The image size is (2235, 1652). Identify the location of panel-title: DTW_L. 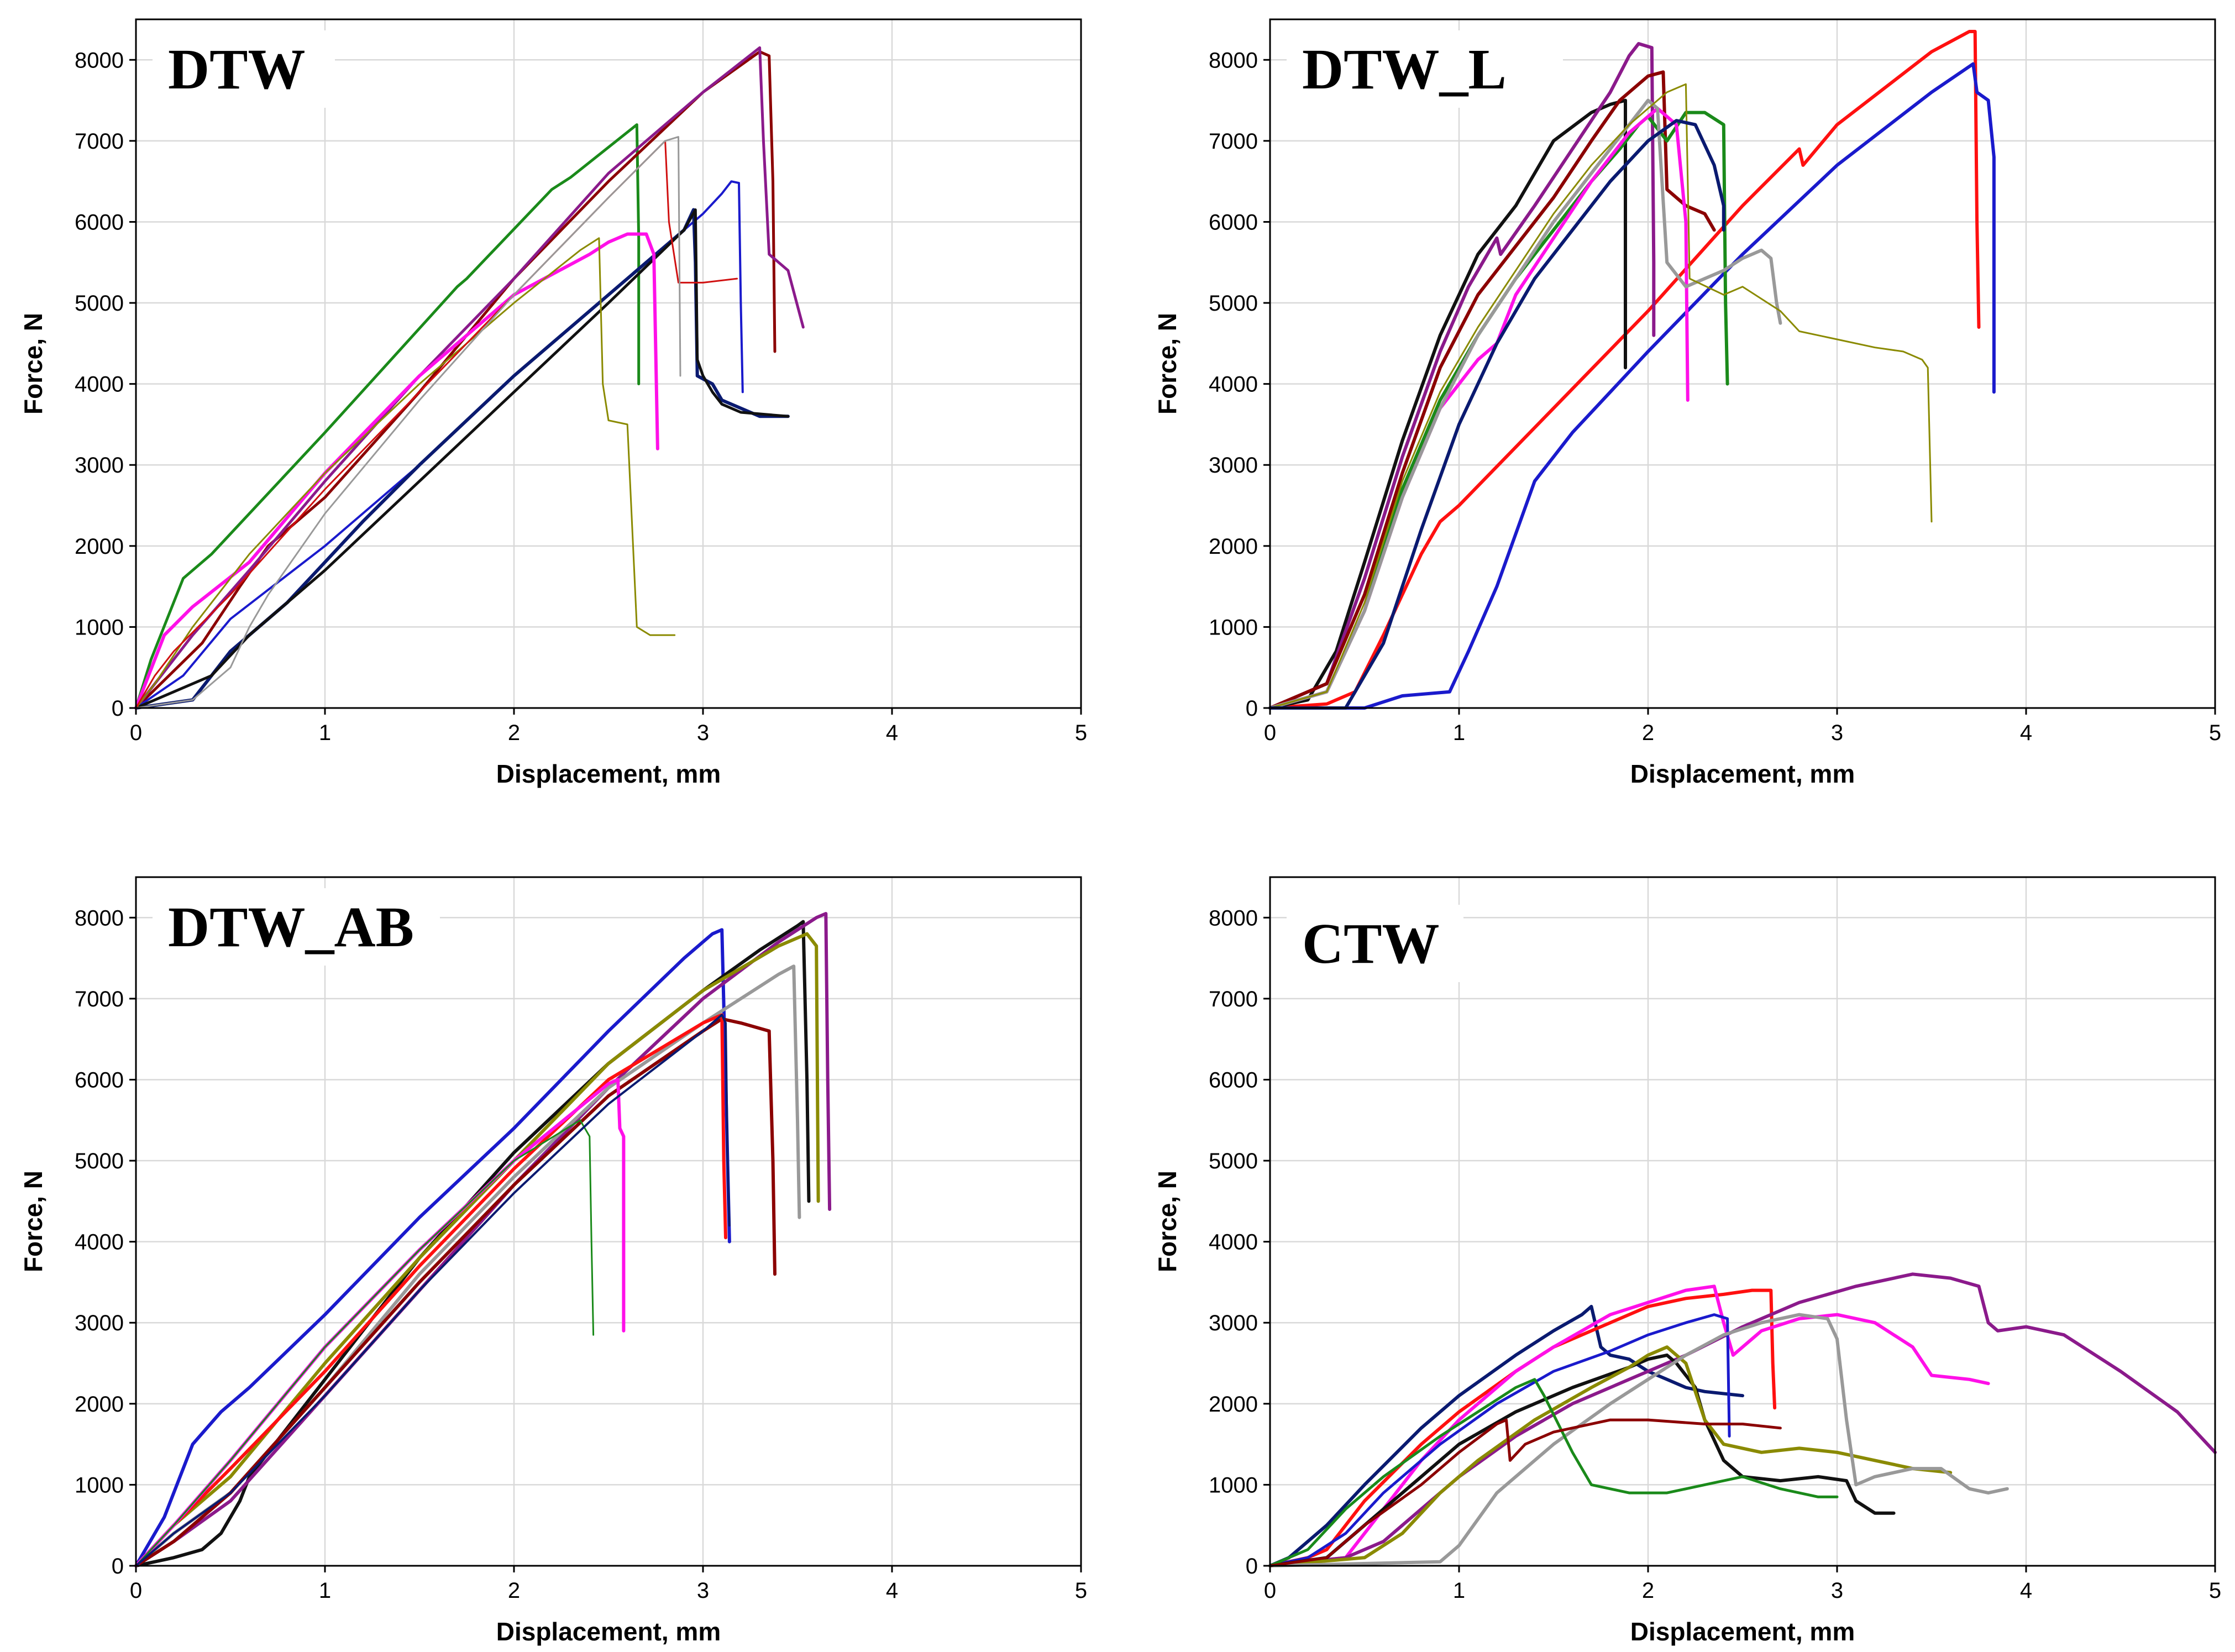
(1404, 69).